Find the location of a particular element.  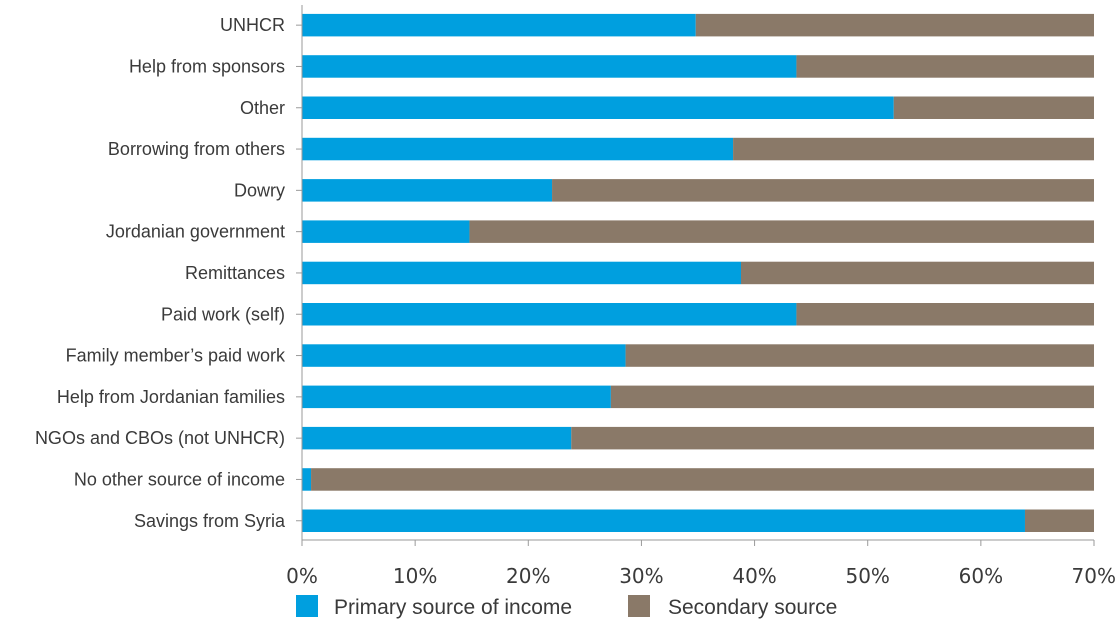

category-label: No other source of income is located at coordinates (179, 479).